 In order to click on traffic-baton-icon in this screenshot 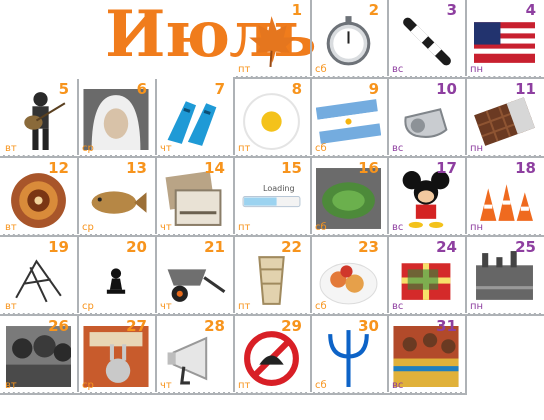, I will do `click(426, 40)`.